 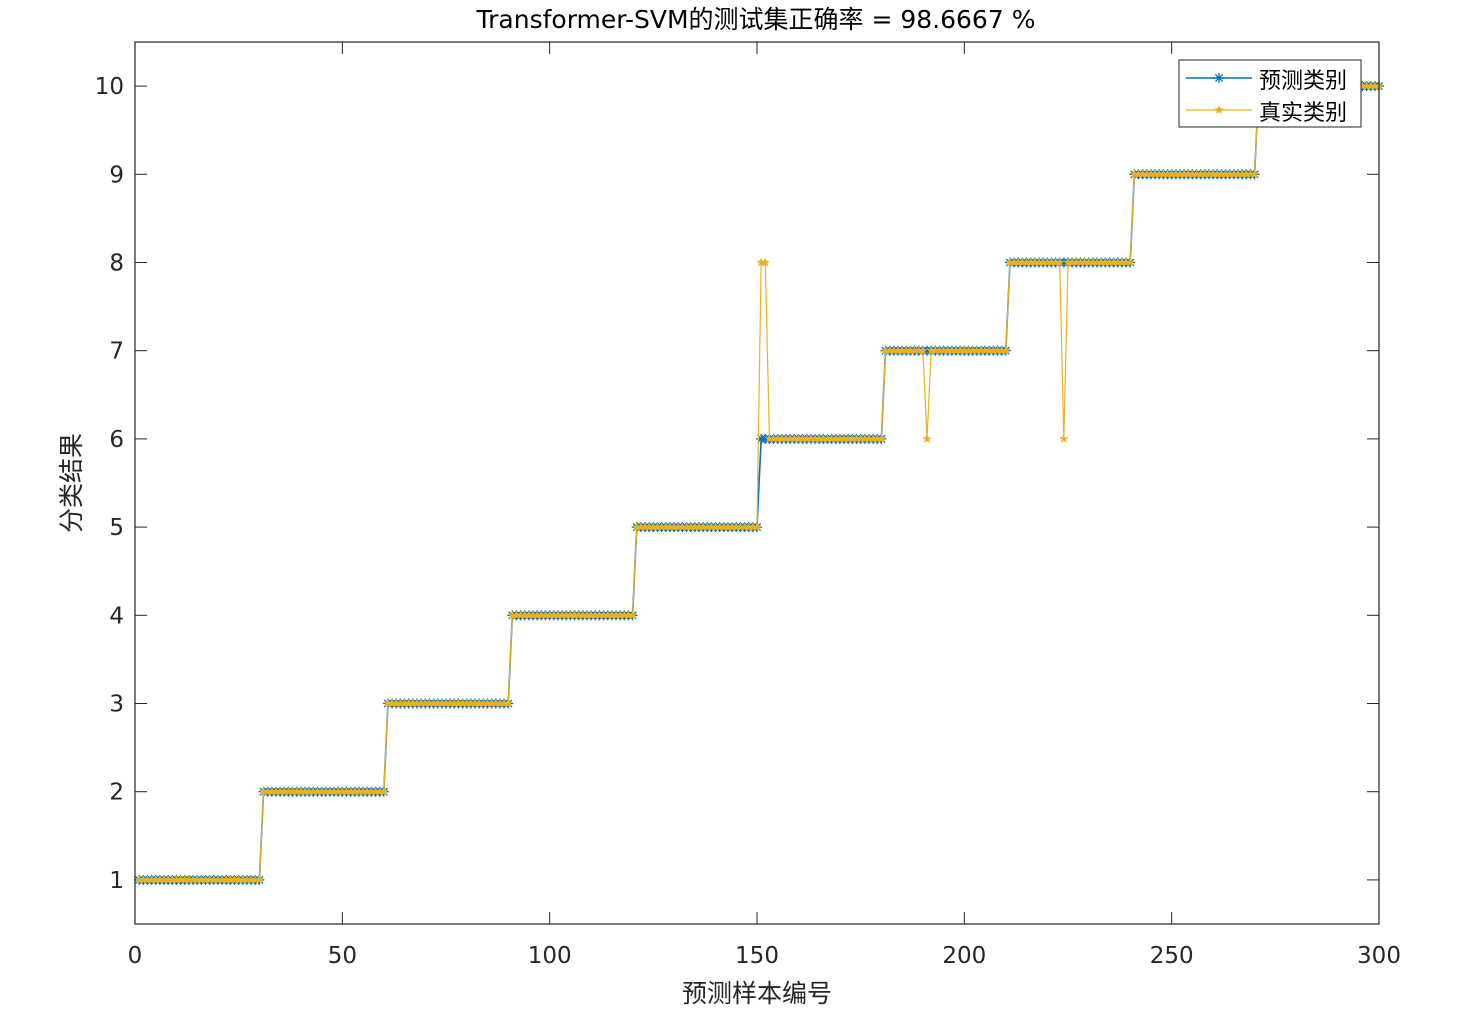 I want to click on legend-box, so click(x=1270, y=93).